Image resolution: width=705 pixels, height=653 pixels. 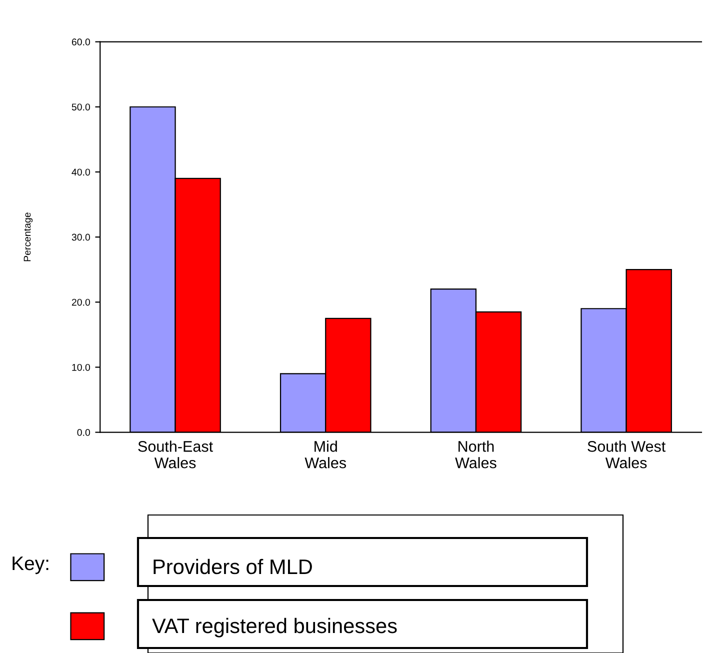 I want to click on x-tick-label: North Wales, so click(x=475, y=454).